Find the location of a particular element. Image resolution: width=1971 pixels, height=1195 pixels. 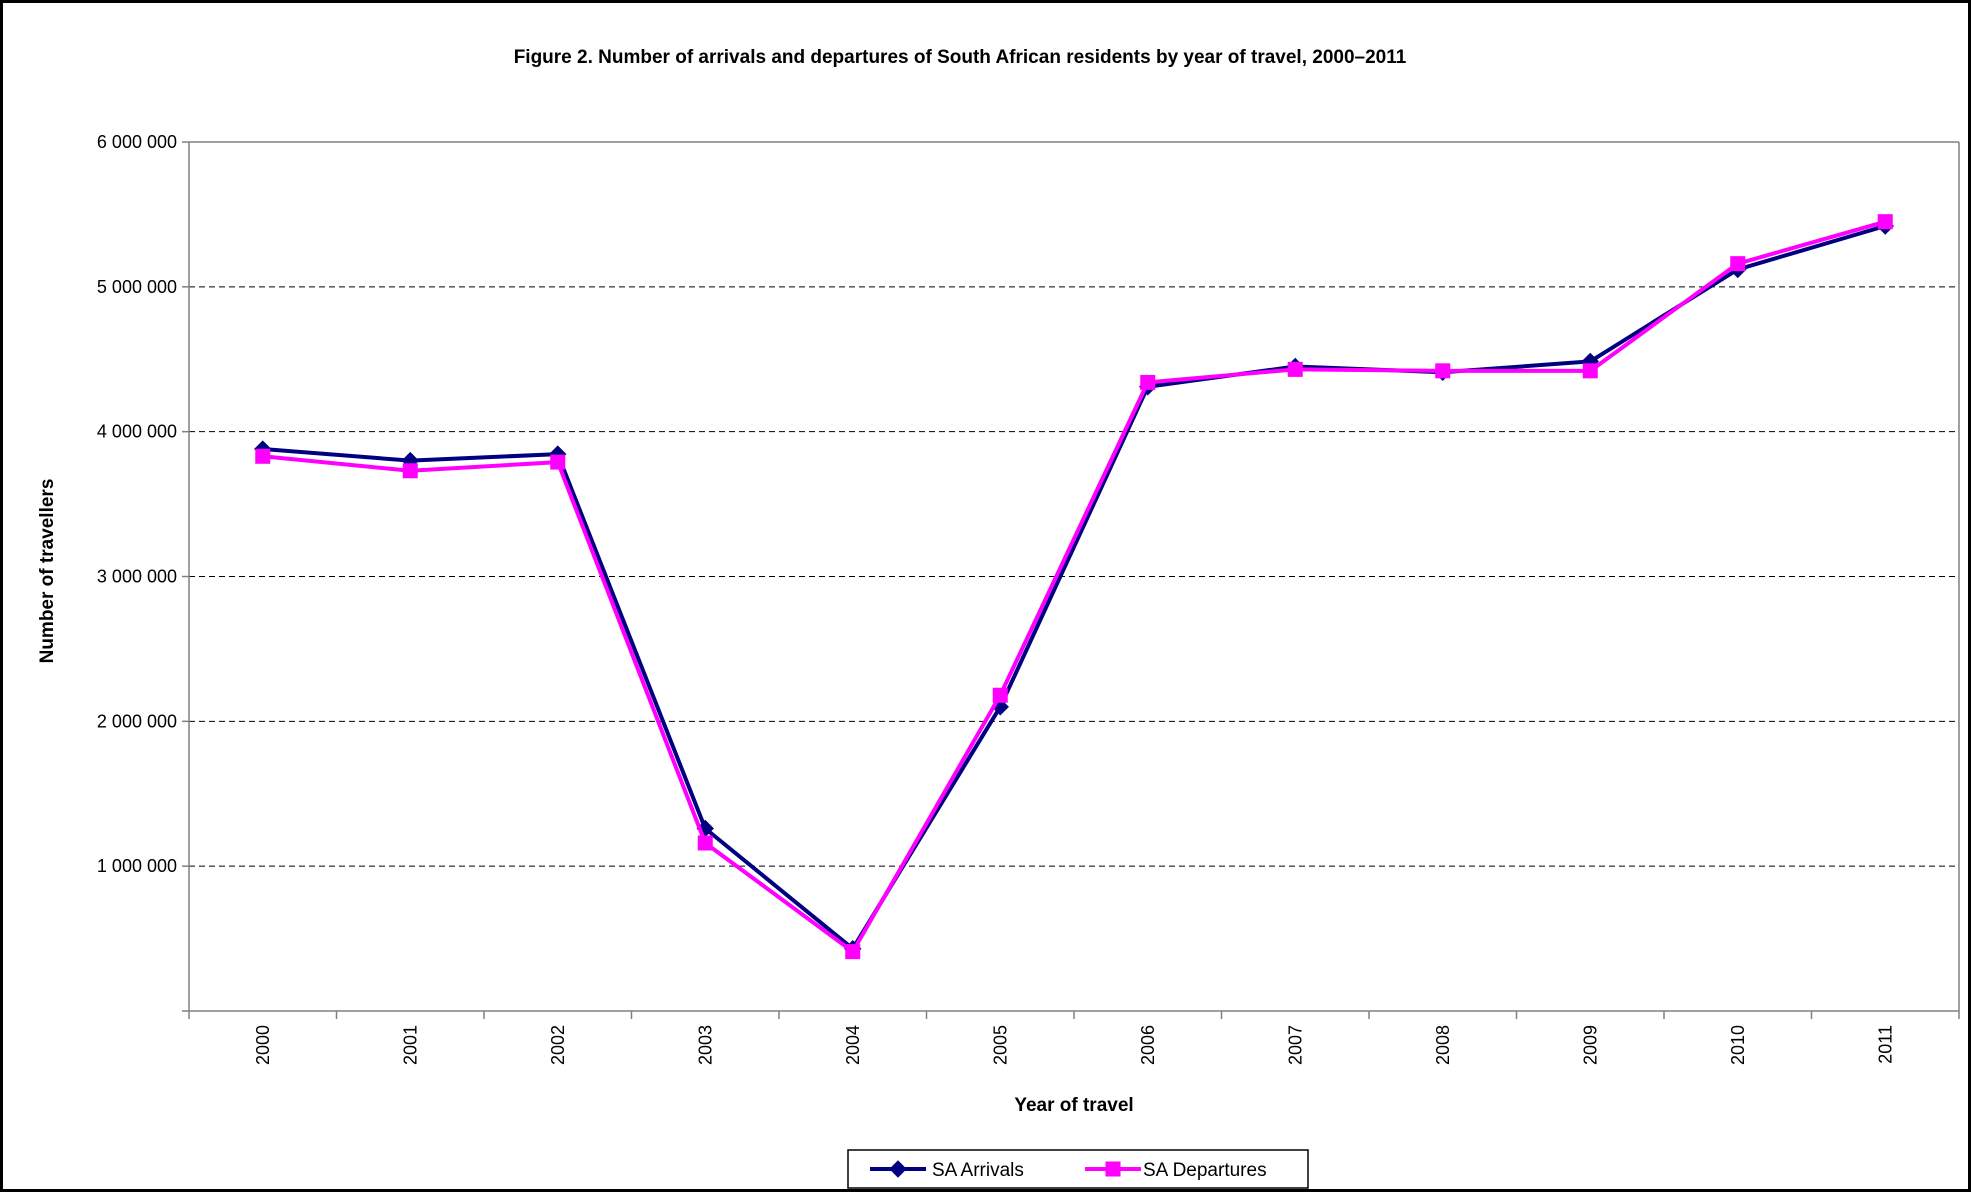

legend-diamond-marker is located at coordinates (898, 1169).